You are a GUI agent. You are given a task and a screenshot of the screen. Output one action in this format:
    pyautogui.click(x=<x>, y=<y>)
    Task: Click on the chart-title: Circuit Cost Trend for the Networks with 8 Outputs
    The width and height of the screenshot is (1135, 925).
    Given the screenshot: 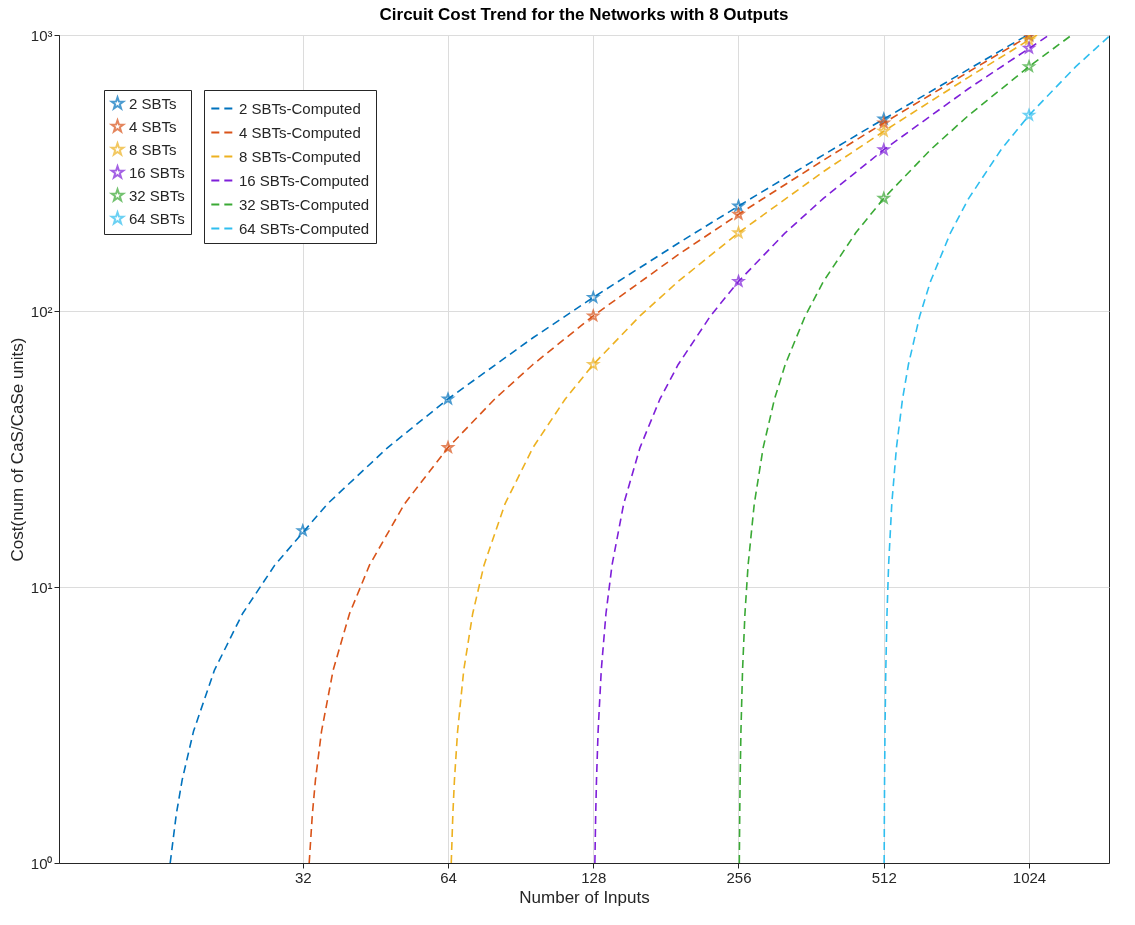 What is the action you would take?
    pyautogui.click(x=584, y=14)
    